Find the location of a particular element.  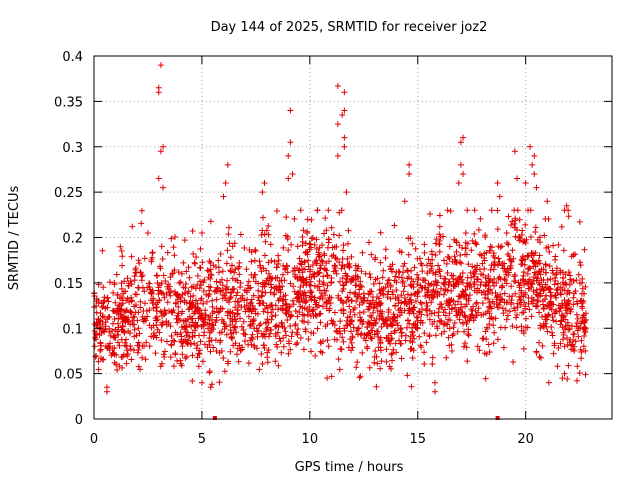

x-tick-label: 0 is located at coordinates (94, 439).